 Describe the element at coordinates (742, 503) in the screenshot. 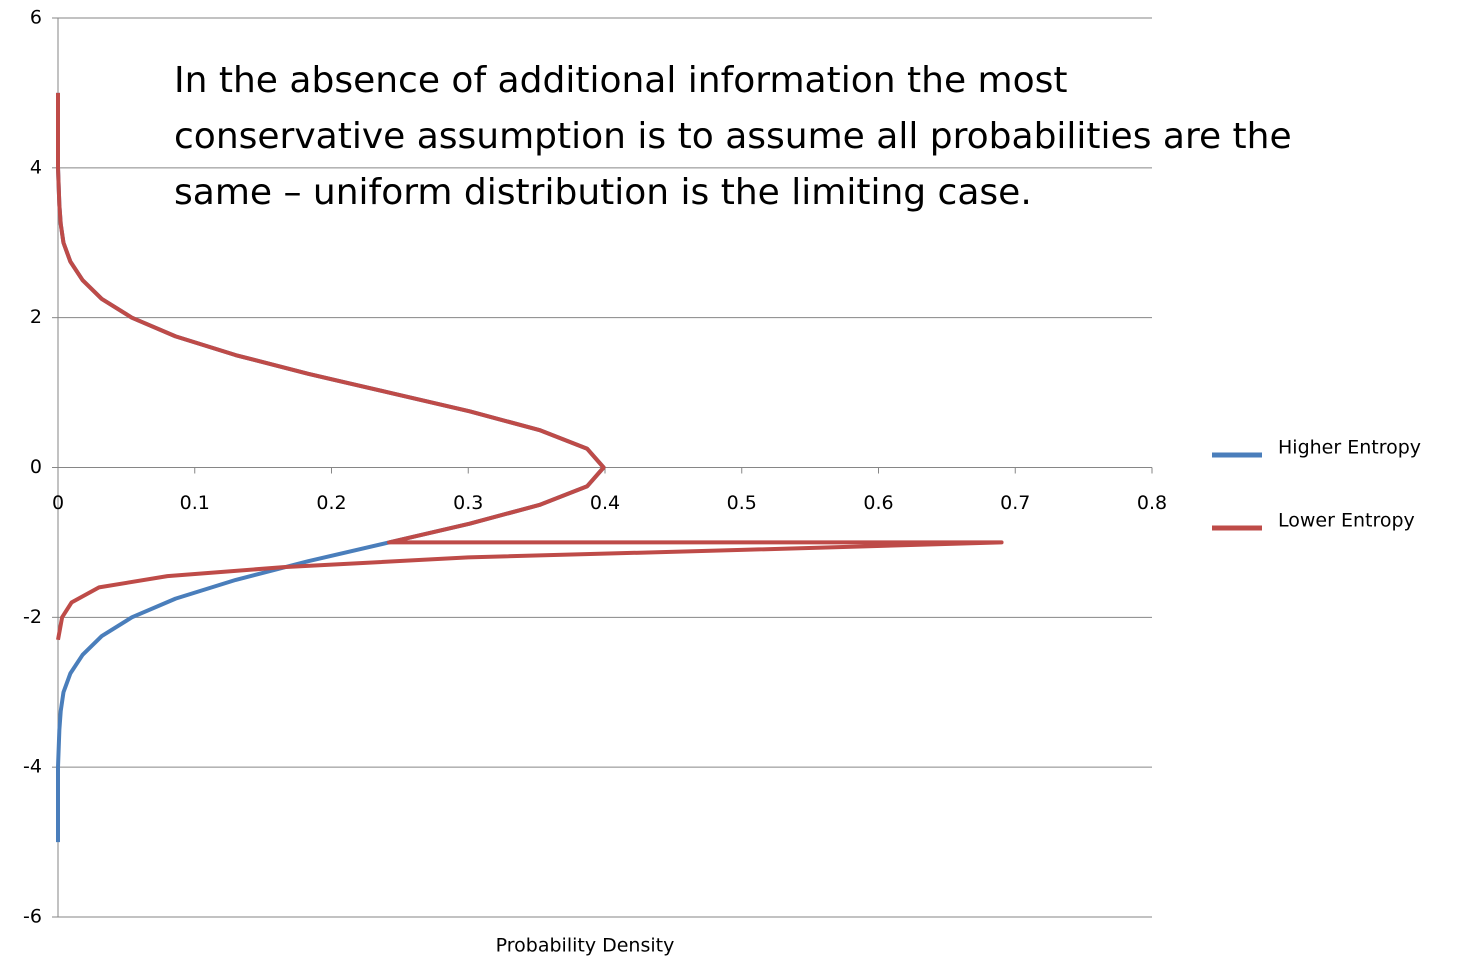

I see `x-tick-label: 0.5` at that location.